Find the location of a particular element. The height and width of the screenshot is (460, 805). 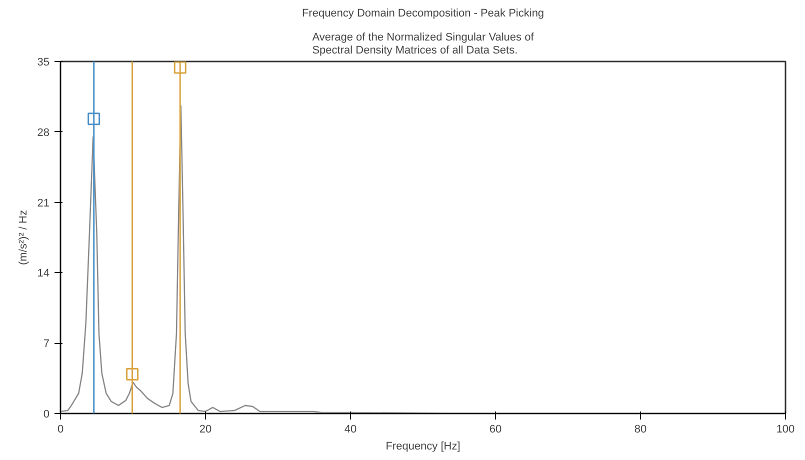

x-tick-label: 60 is located at coordinates (495, 430).